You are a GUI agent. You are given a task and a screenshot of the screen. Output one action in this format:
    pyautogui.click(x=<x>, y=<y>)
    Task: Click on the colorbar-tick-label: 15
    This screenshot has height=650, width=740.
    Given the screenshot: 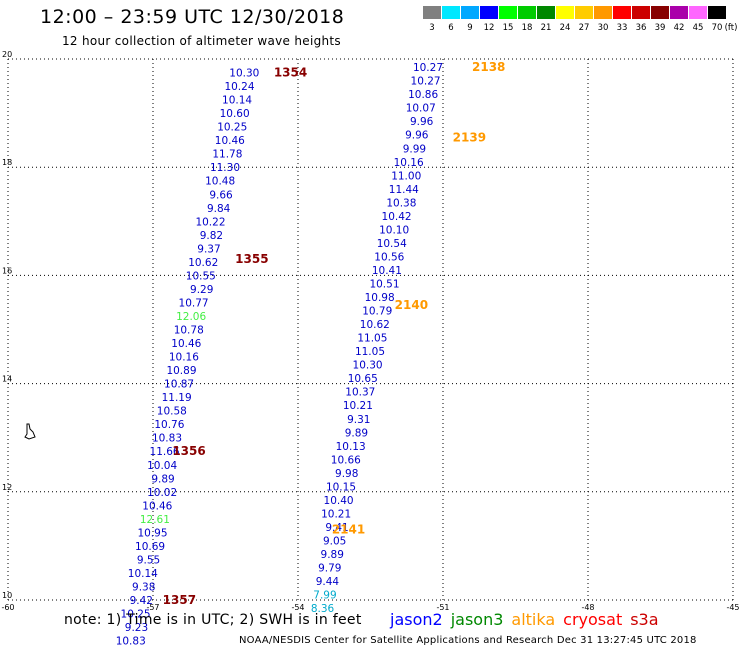 What is the action you would take?
    pyautogui.click(x=508, y=28)
    